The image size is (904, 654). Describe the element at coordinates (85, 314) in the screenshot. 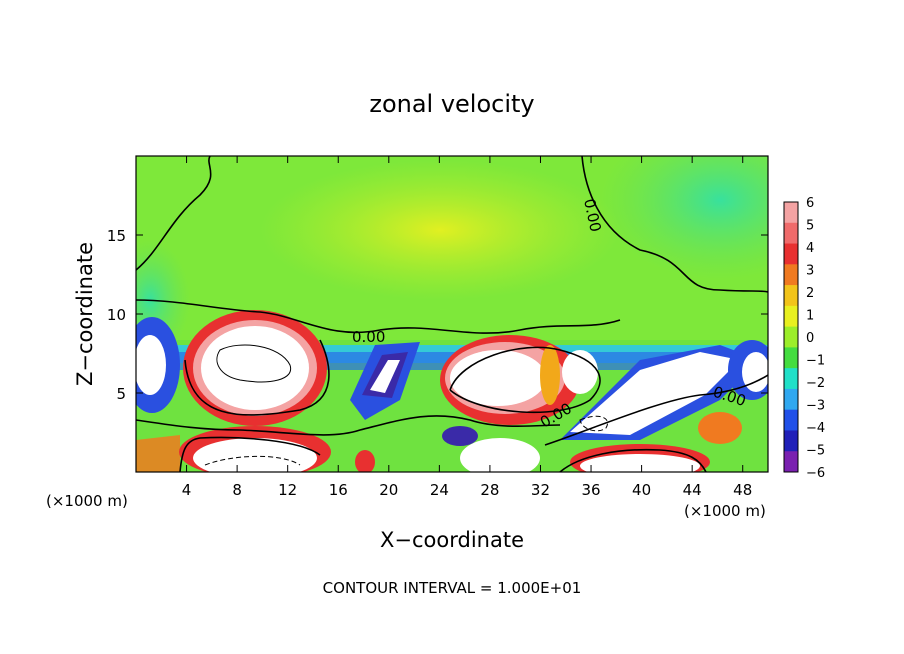

I see `y-axis-label: Z−coordinate` at that location.